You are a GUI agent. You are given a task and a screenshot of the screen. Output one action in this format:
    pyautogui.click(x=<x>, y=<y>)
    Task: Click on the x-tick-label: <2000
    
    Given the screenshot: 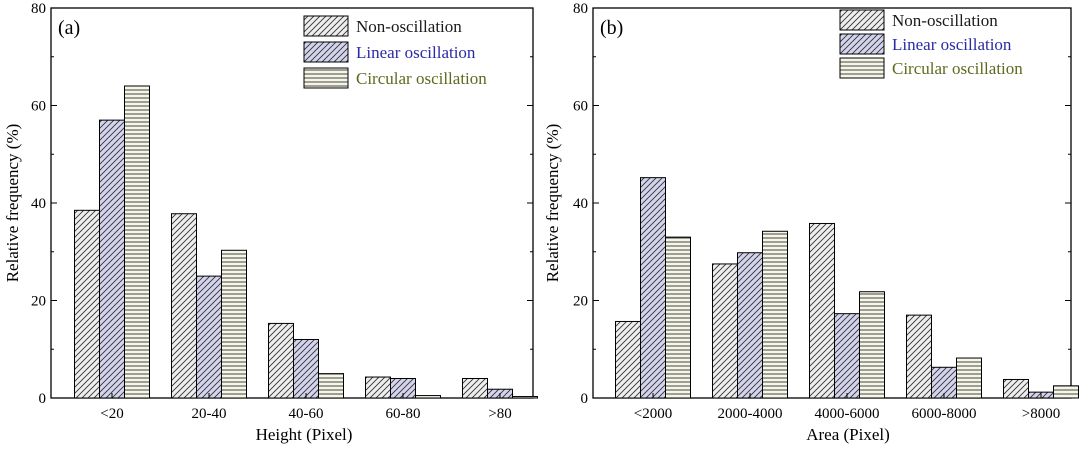 What is the action you would take?
    pyautogui.click(x=653, y=414)
    